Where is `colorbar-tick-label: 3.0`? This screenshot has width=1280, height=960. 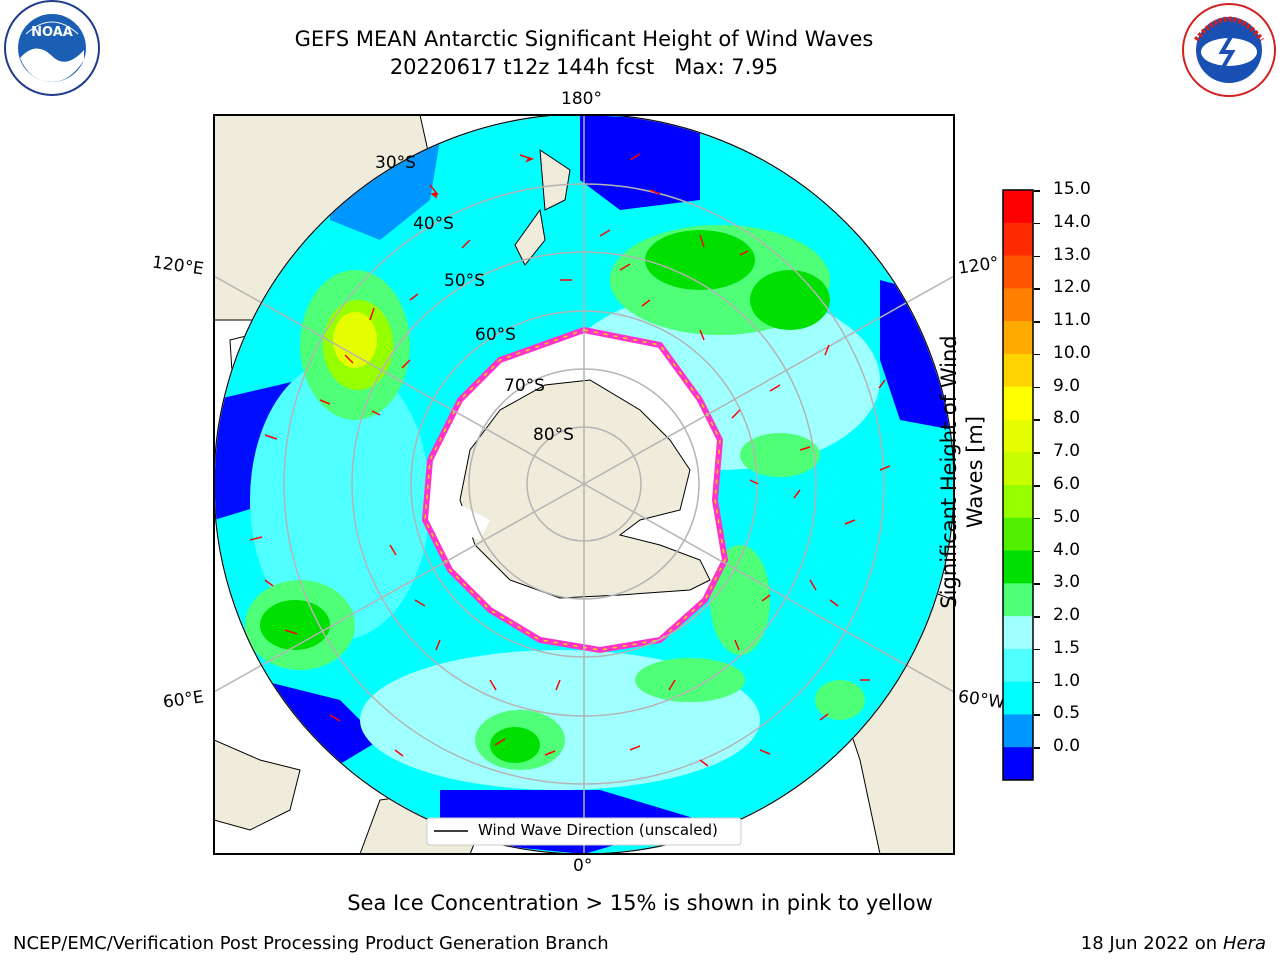
colorbar-tick-label: 3.0 is located at coordinates (1067, 582).